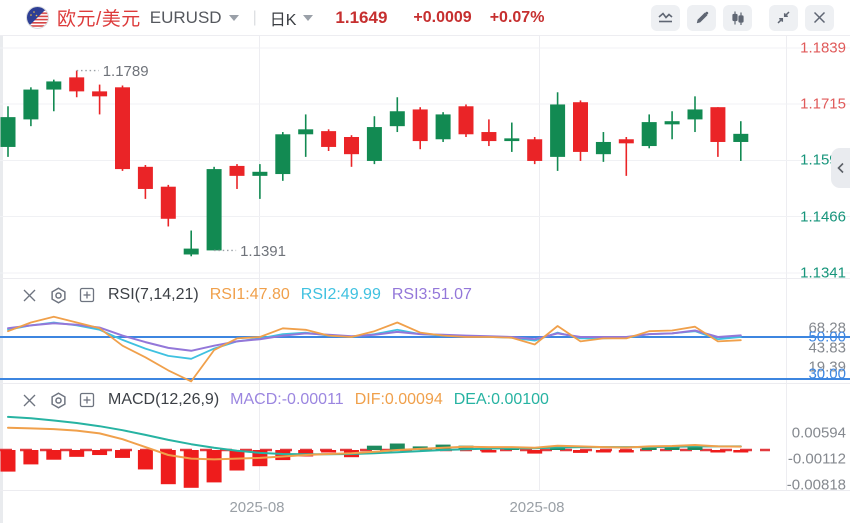  What do you see at coordinates (87, 400) in the screenshot?
I see `macd-add-indicator-icon` at bounding box center [87, 400].